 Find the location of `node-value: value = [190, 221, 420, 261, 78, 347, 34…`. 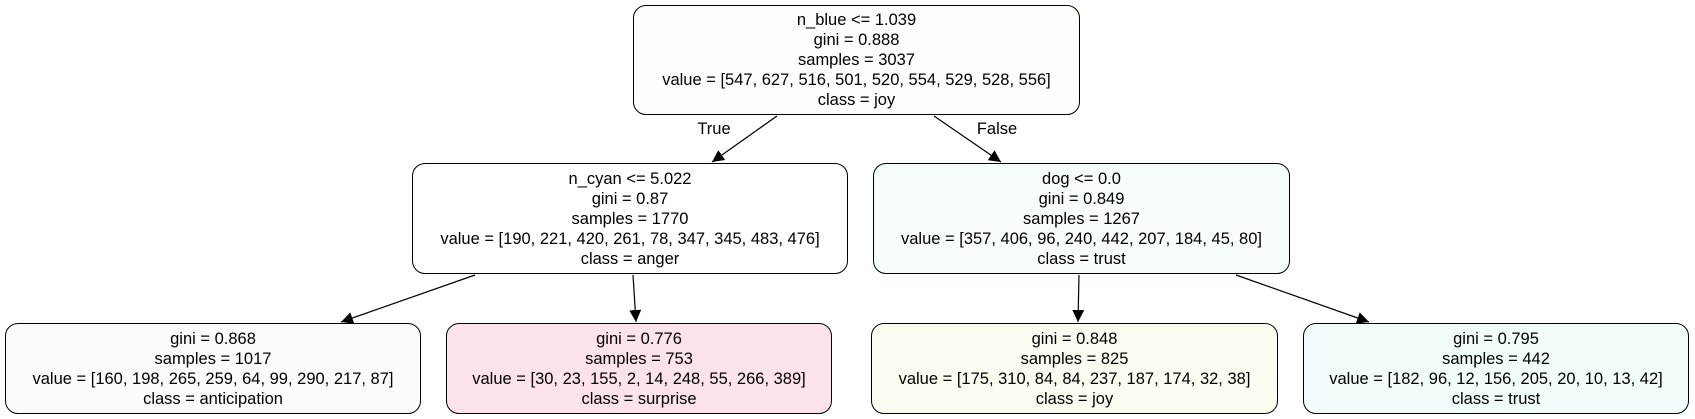

node-value: value = [190, 221, 420, 261, 78, 347, 34… is located at coordinates (630, 238).